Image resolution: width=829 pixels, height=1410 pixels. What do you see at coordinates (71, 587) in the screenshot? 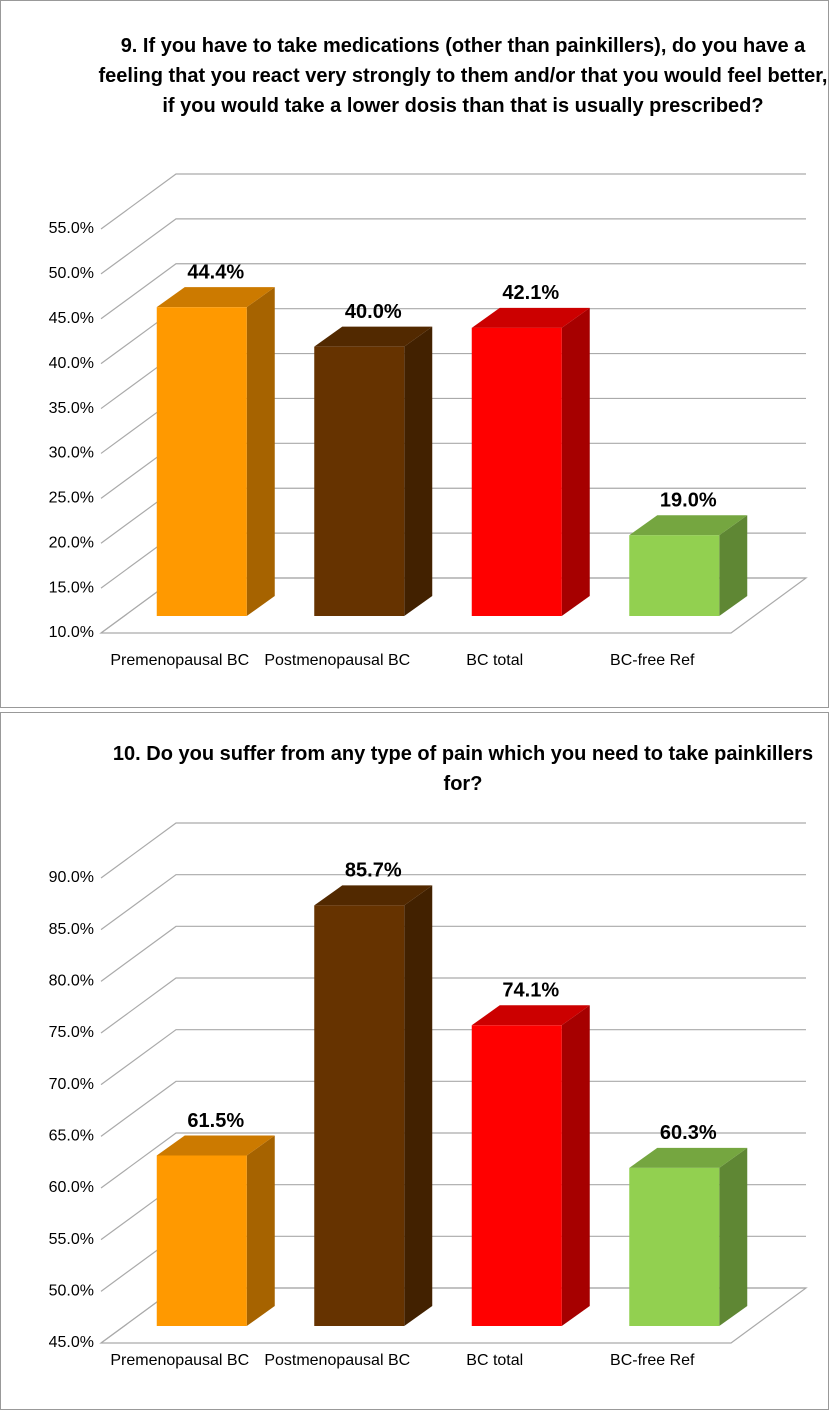
I see `y-tick-label: 15.0%` at bounding box center [71, 587].